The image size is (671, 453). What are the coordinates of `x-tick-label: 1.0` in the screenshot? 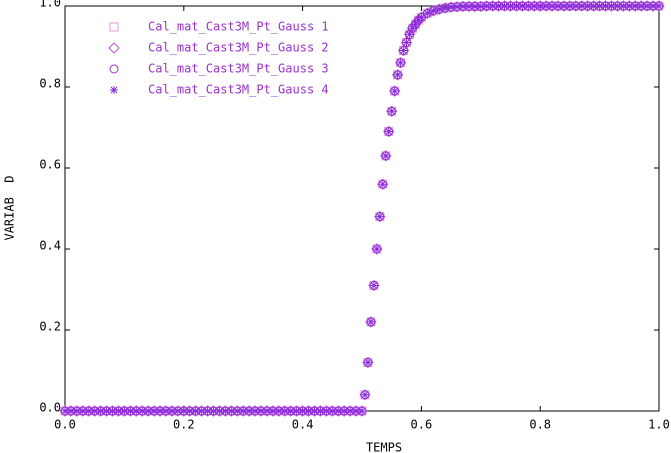 It's located at (659, 425).